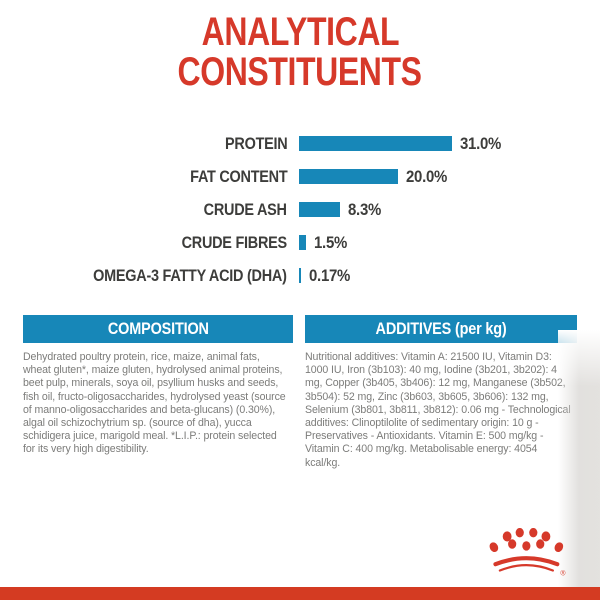  I want to click on chart-row: OMEGA-3 FATTY ACID (DHA) 0.17%, so click(307, 275).